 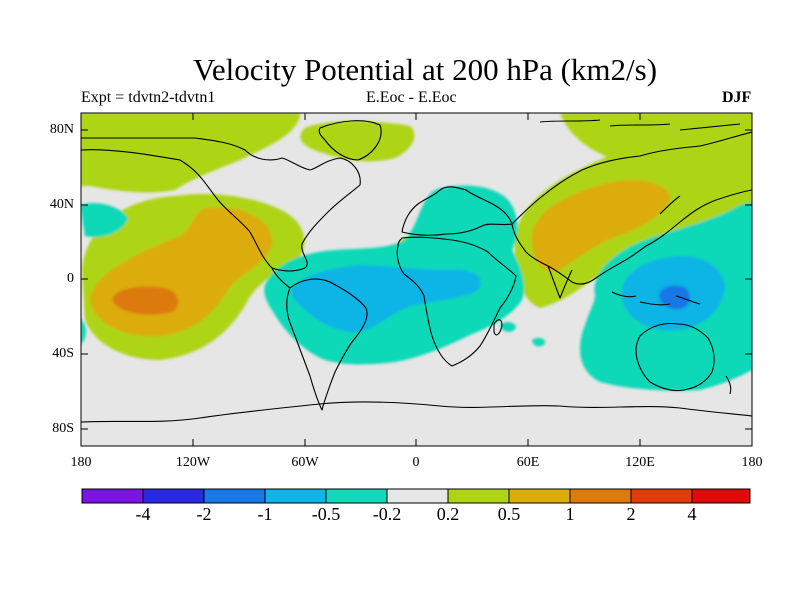 What do you see at coordinates (675, 357) in the screenshot?
I see `coastline-australia` at bounding box center [675, 357].